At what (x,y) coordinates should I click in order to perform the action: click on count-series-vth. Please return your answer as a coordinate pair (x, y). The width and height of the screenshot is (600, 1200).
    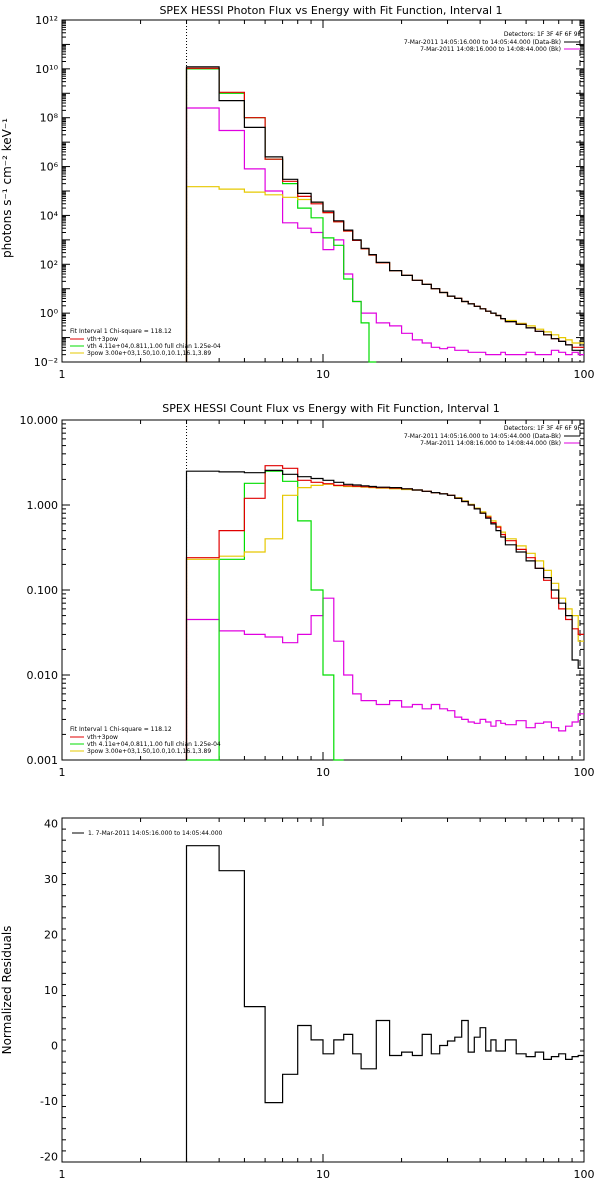
    Looking at the image, I should click on (265, 615).